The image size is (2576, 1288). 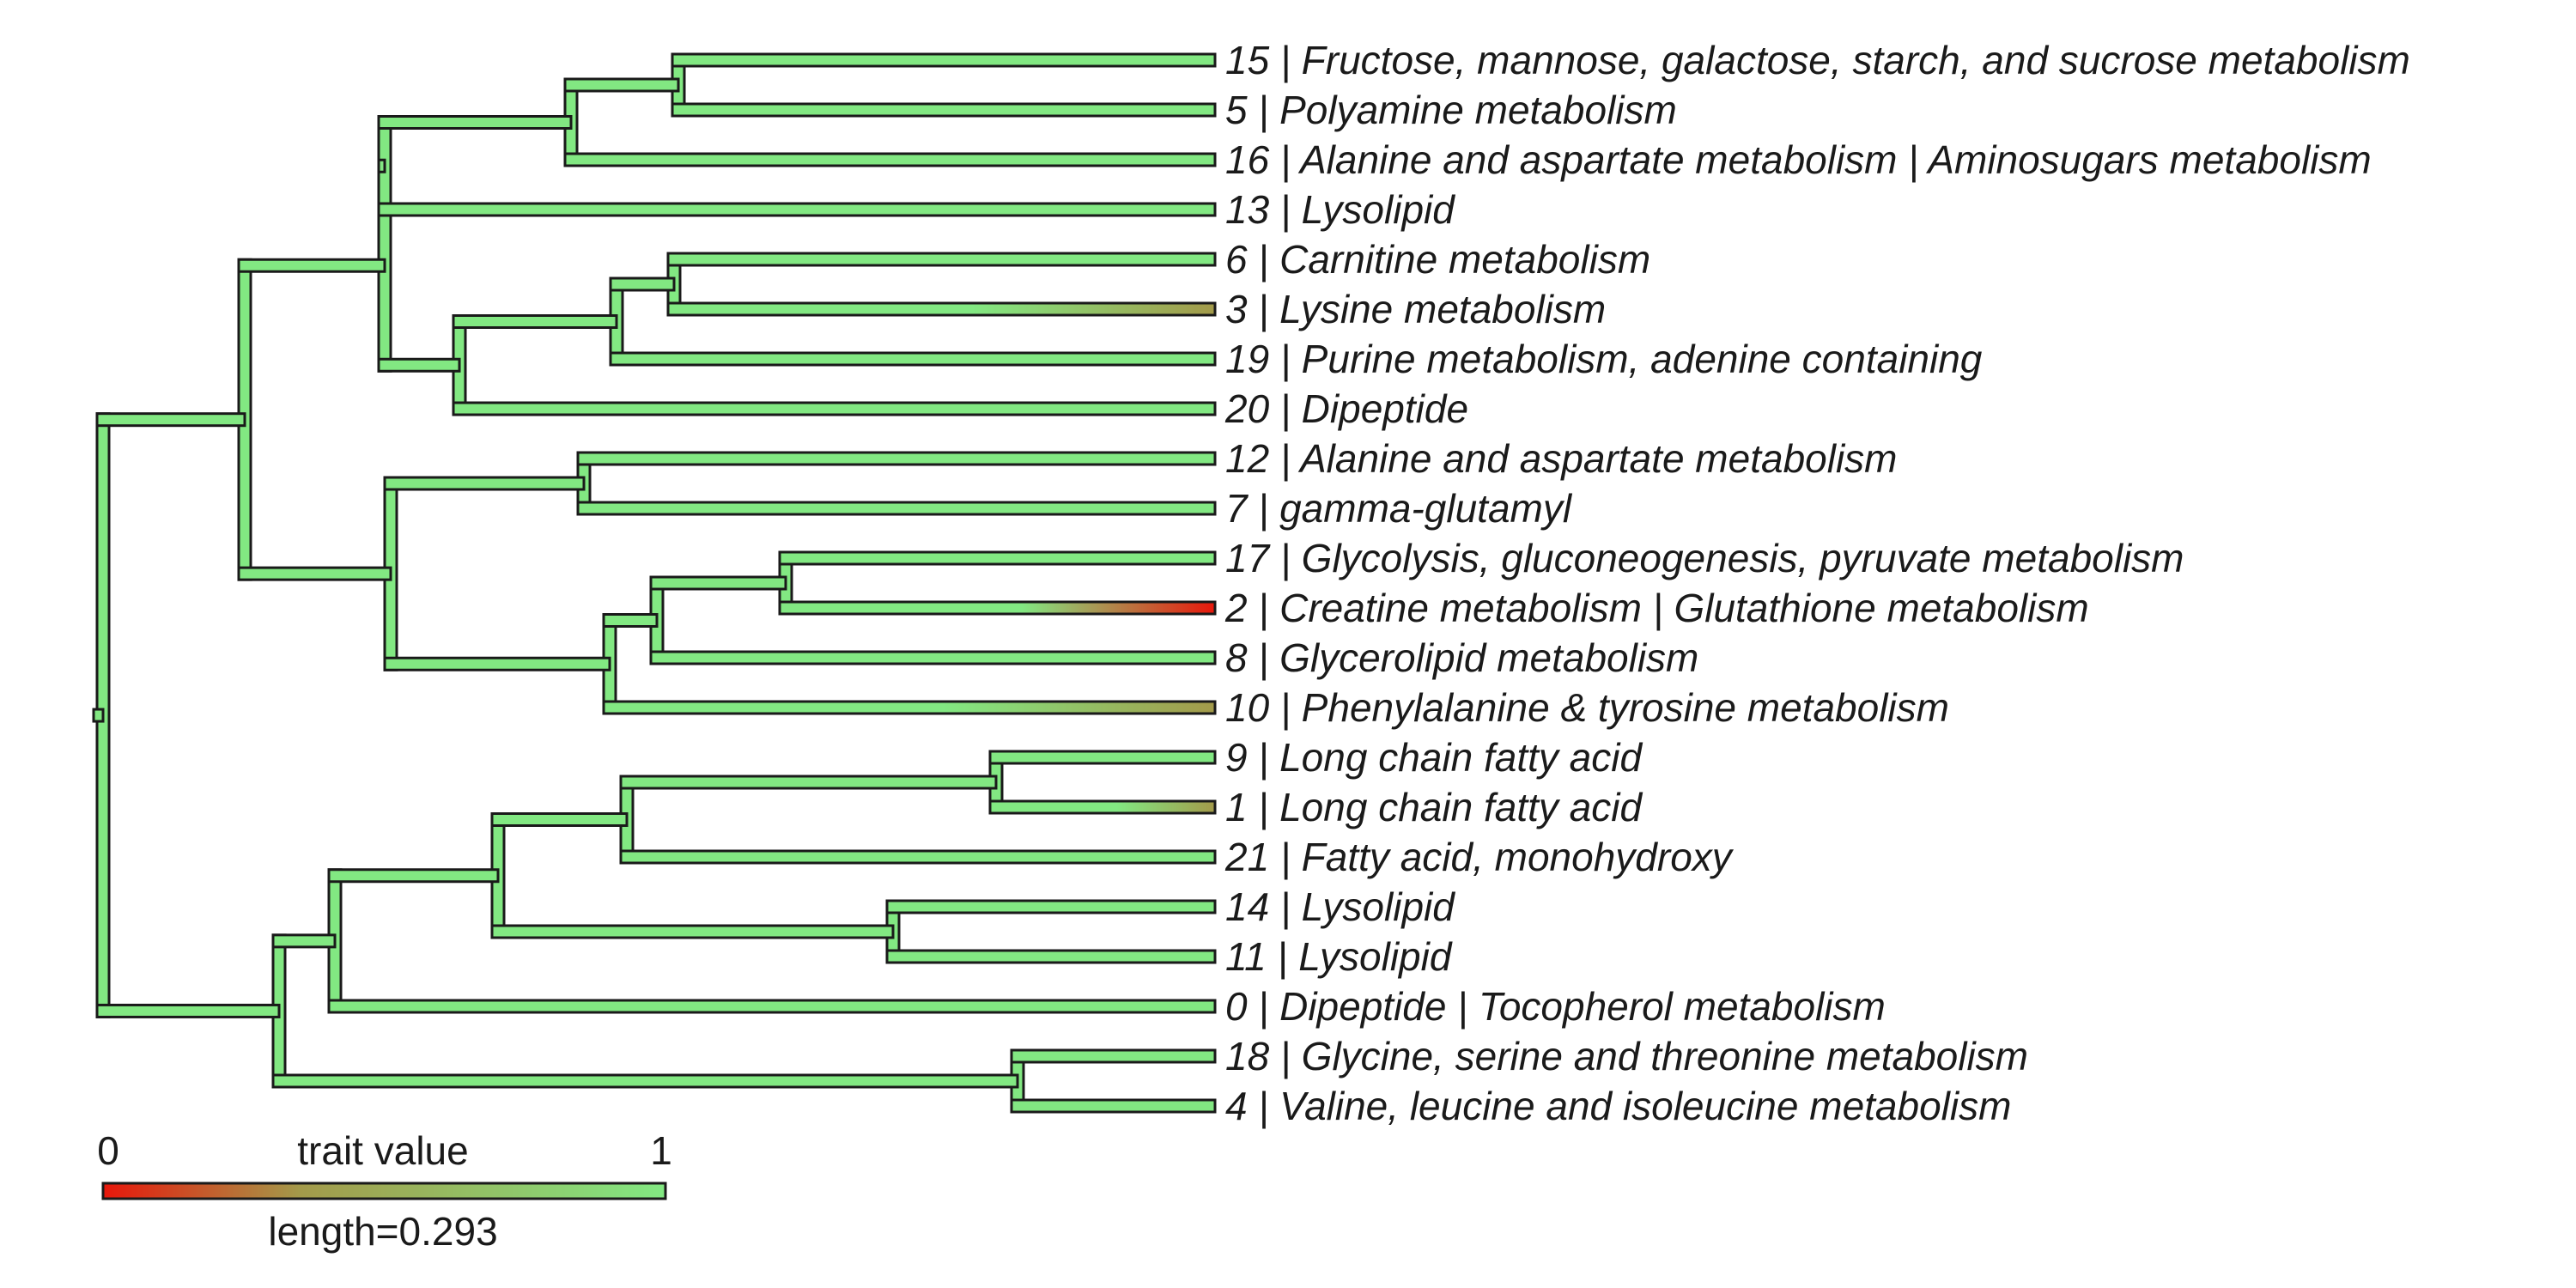 What do you see at coordinates (170, 420) in the screenshot?
I see `branch-H` at bounding box center [170, 420].